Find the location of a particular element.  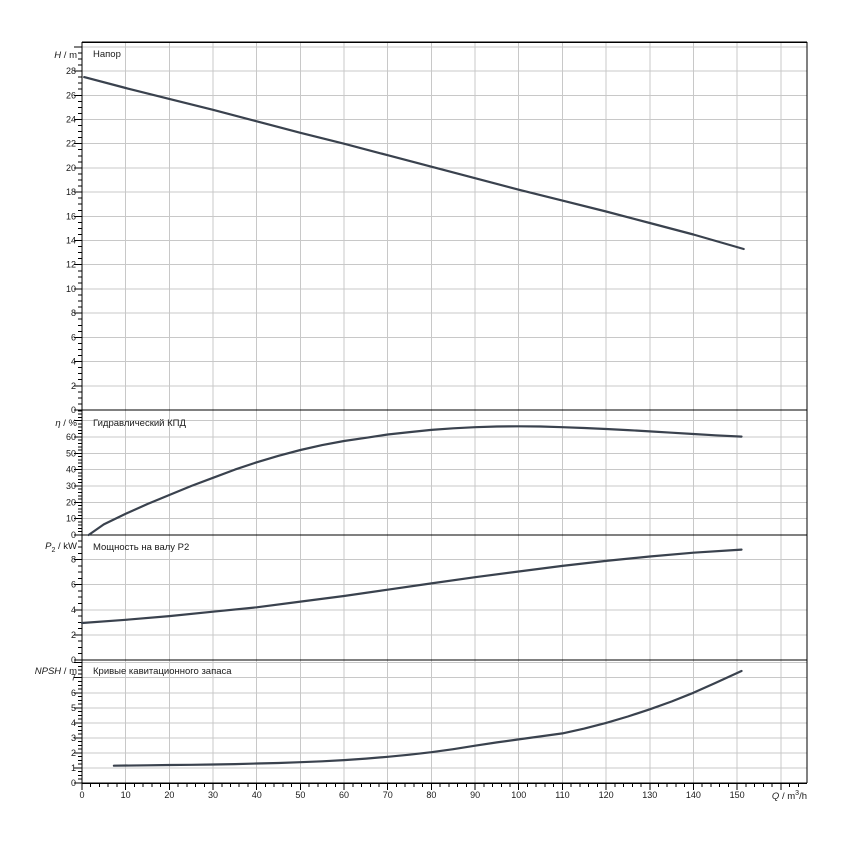

head-unit: / m is located at coordinates (69, 55).